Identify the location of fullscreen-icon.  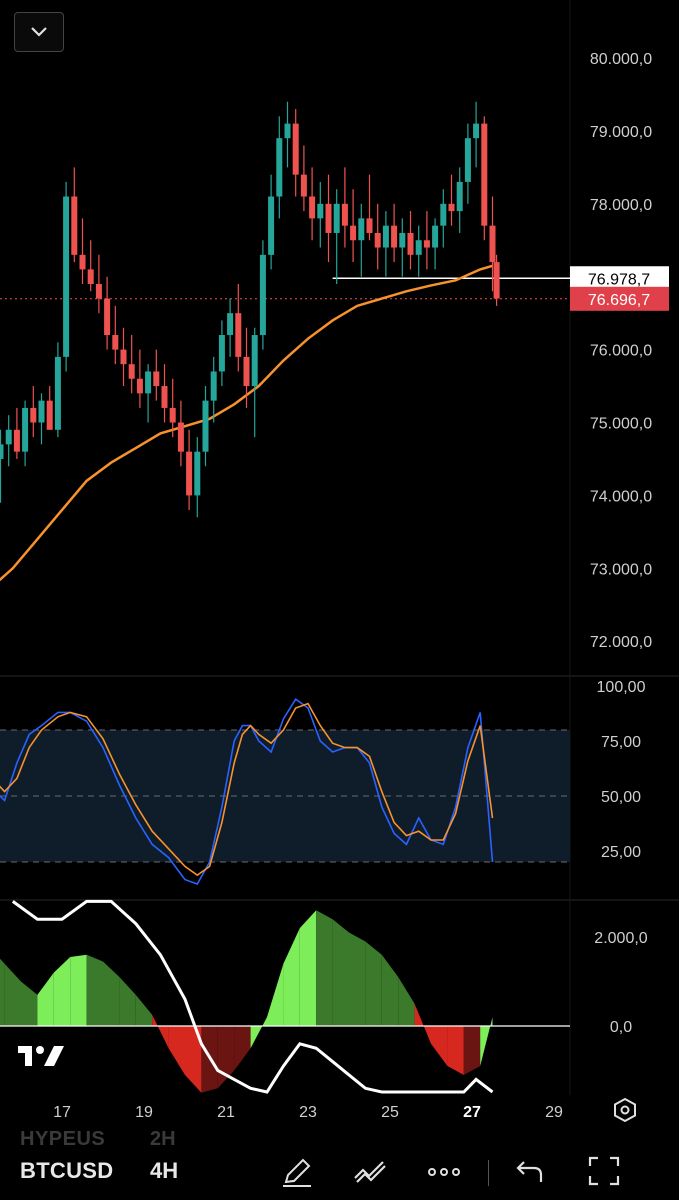
(604, 1171).